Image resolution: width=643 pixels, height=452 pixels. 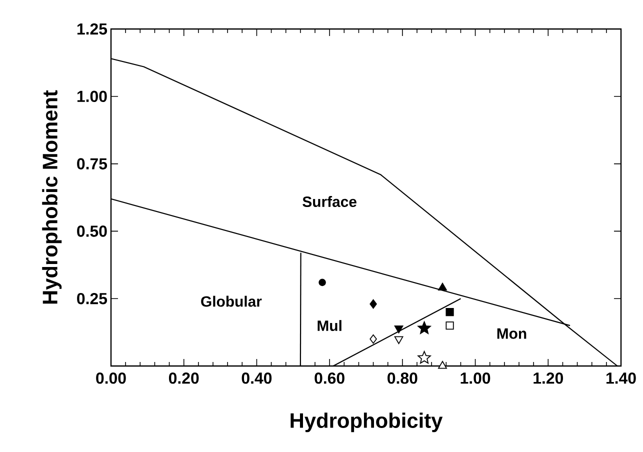 I want to click on y-tick-label: 0.50, so click(x=92, y=231).